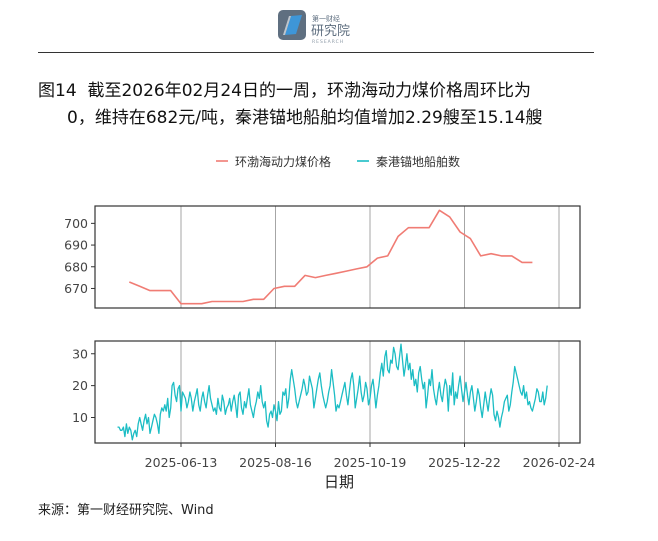  I want to click on logo-text-top: 第一财经, so click(326, 18).